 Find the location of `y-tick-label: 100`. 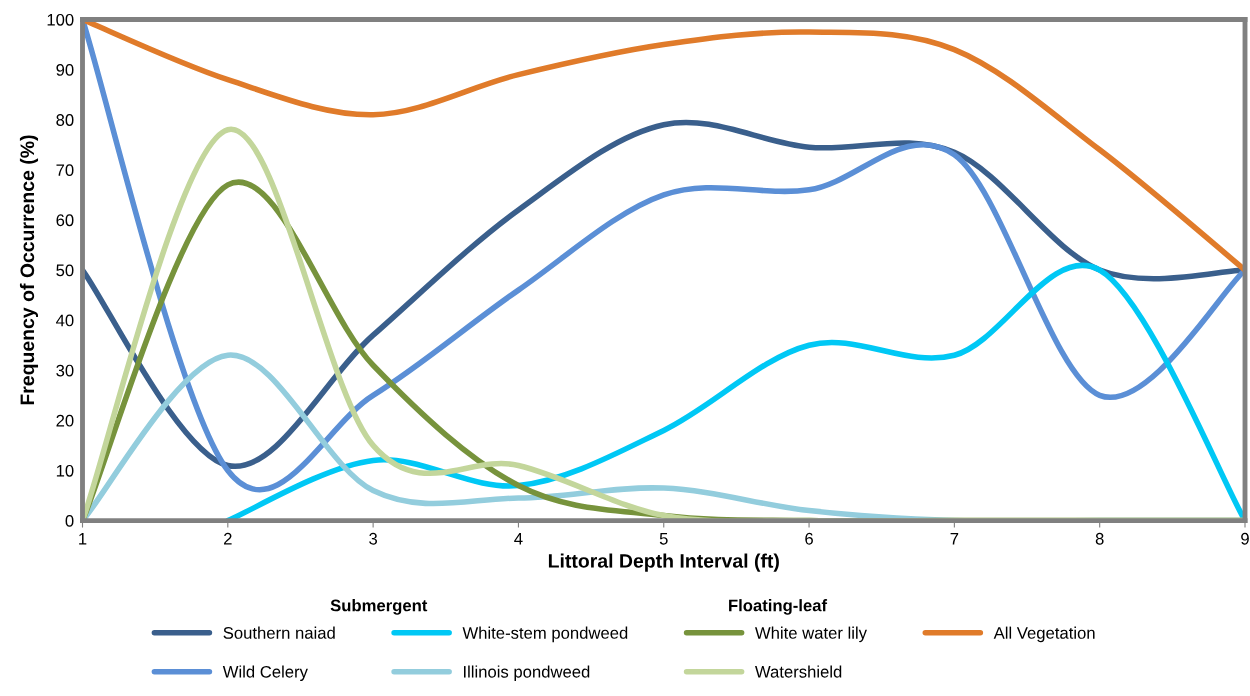

y-tick-label: 100 is located at coordinates (60, 19).